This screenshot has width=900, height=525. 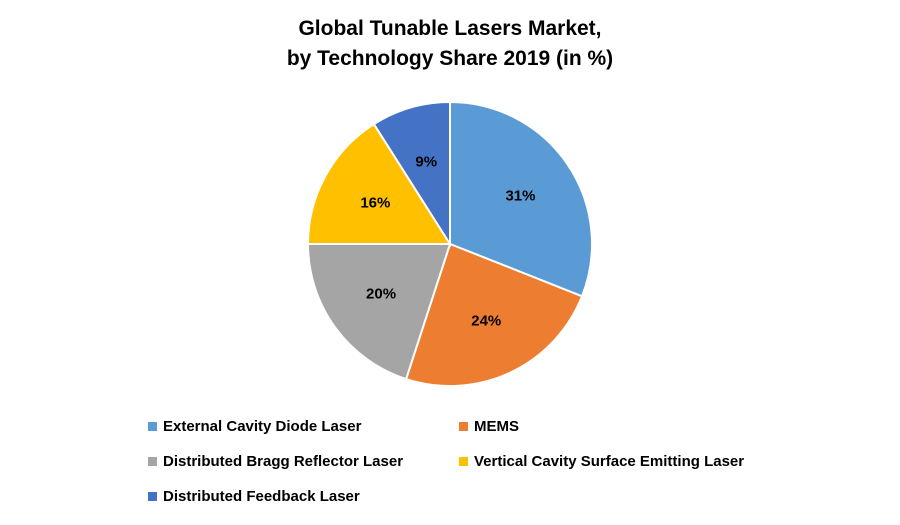 I want to click on legend-item-dbr: Distributed Bragg Reflector Laser, so click(x=275, y=461).